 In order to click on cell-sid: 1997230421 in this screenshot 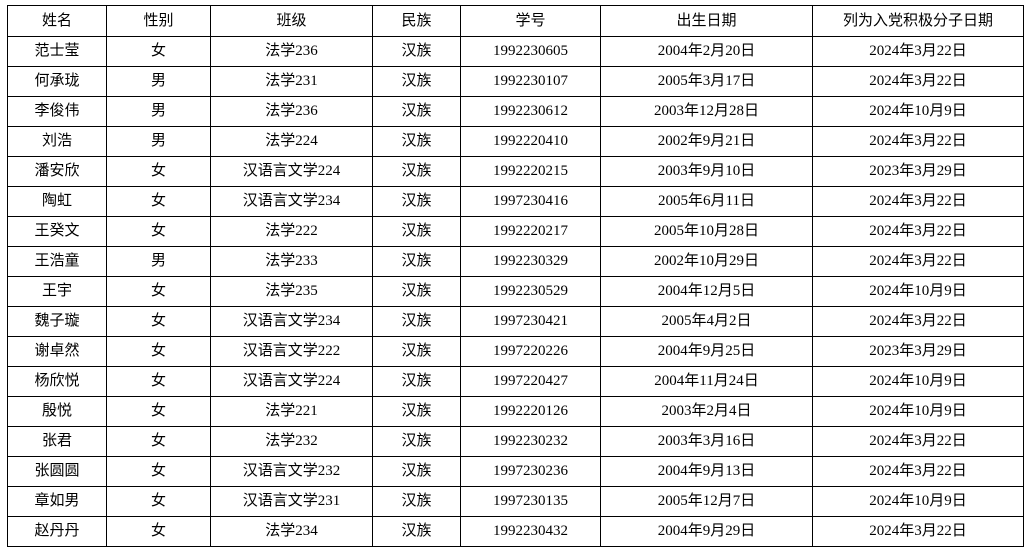, I will do `click(530, 321)`.